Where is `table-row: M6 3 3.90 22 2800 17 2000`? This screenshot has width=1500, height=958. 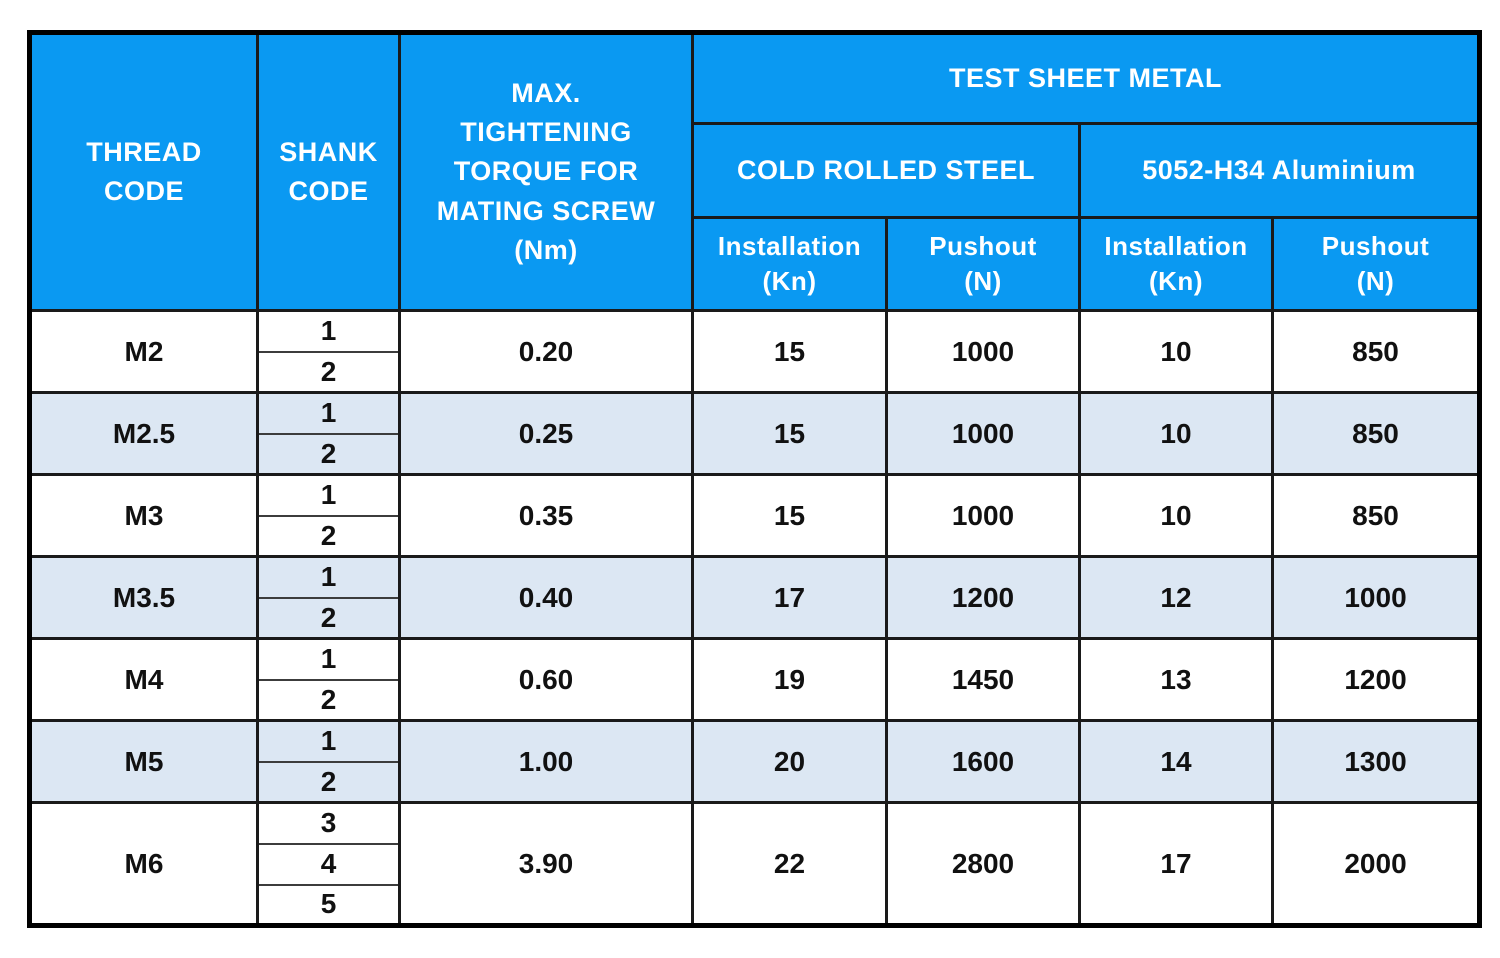 table-row: M6 3 3.90 22 2800 17 2000 is located at coordinates (755, 863).